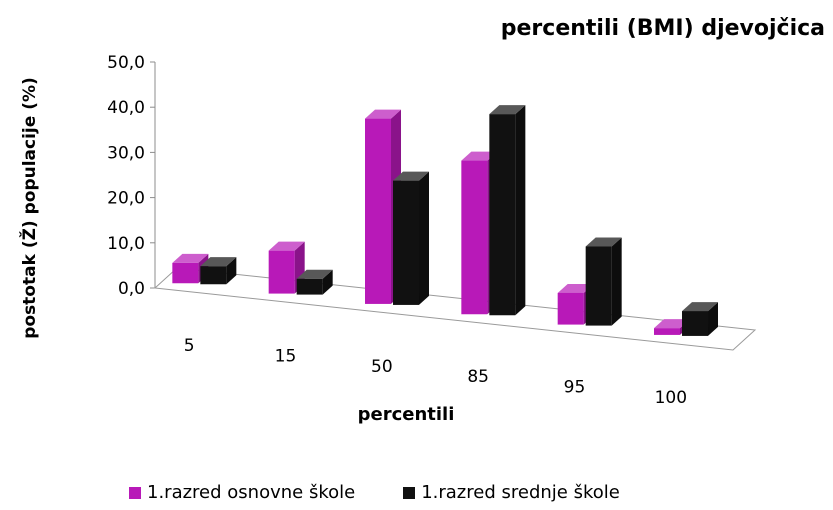 The height and width of the screenshot is (510, 833). What do you see at coordinates (286, 357) in the screenshot?
I see `x-tick-label-15: 15` at bounding box center [286, 357].